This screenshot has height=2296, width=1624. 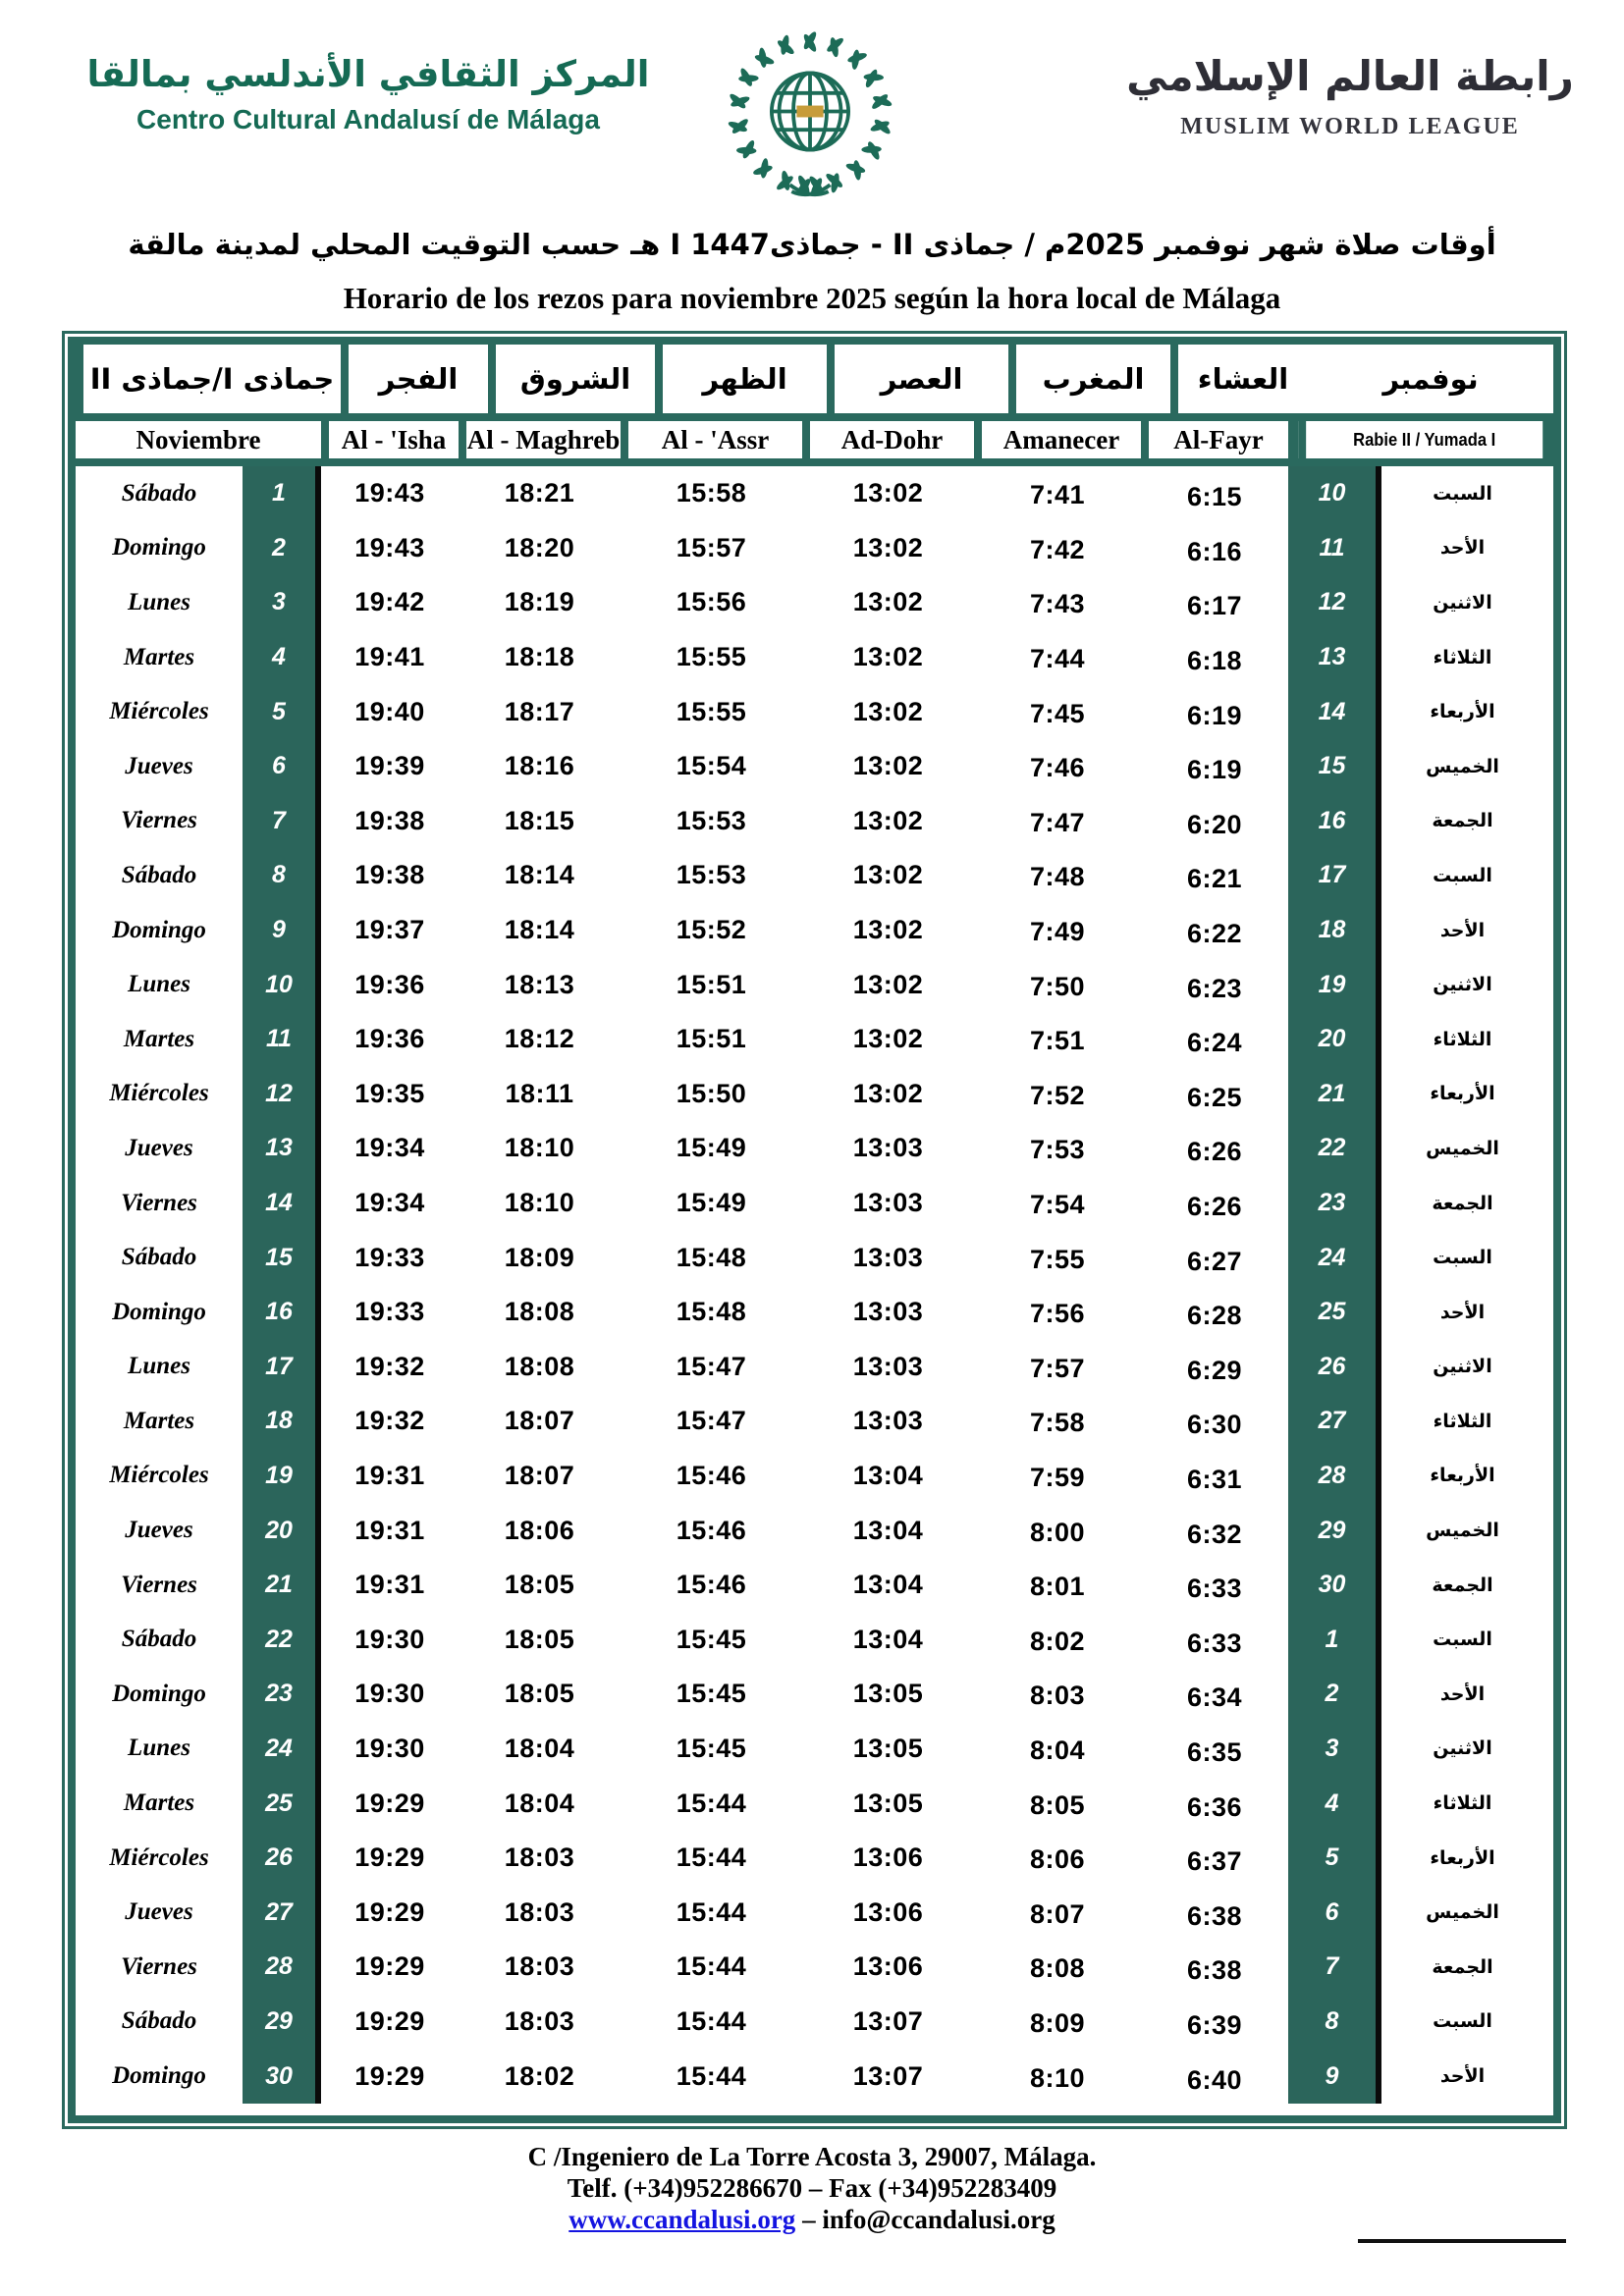 I want to click on isha-time: 19:41, so click(x=389, y=657).